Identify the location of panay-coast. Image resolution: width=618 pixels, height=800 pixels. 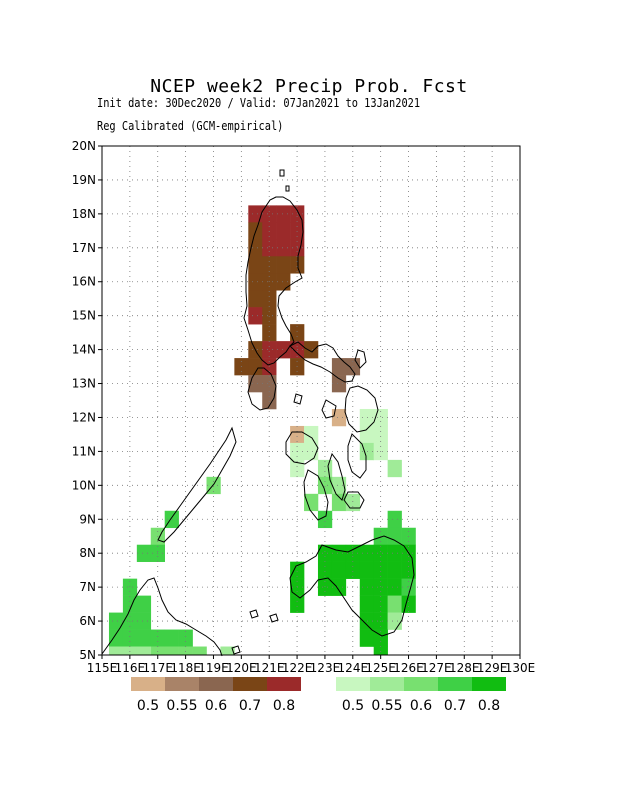
(302, 448).